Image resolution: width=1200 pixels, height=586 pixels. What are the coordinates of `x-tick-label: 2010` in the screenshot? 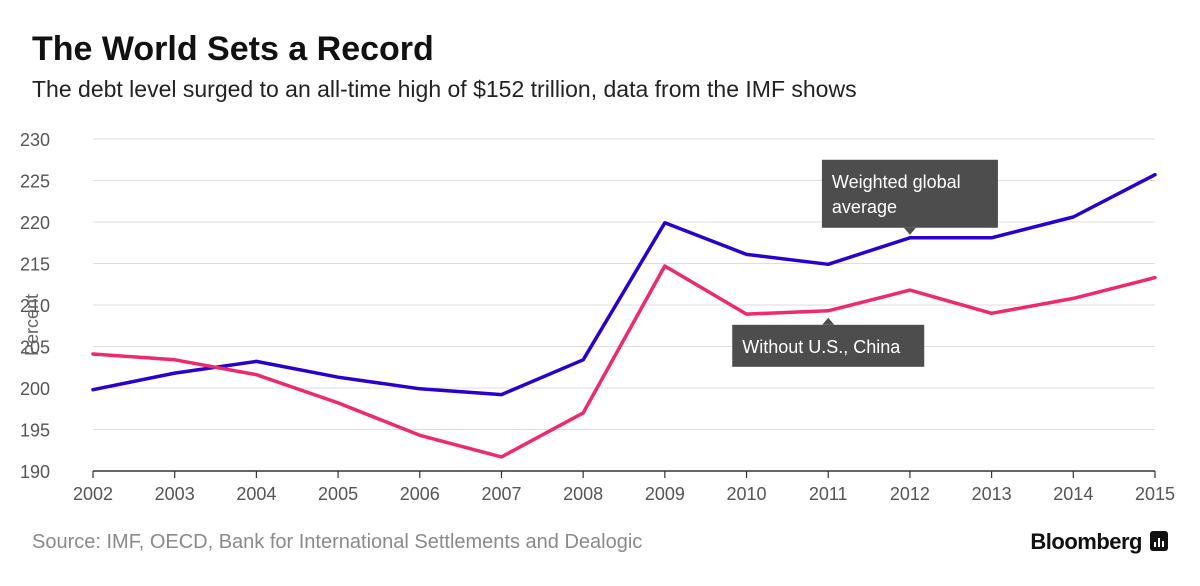 It's located at (747, 494).